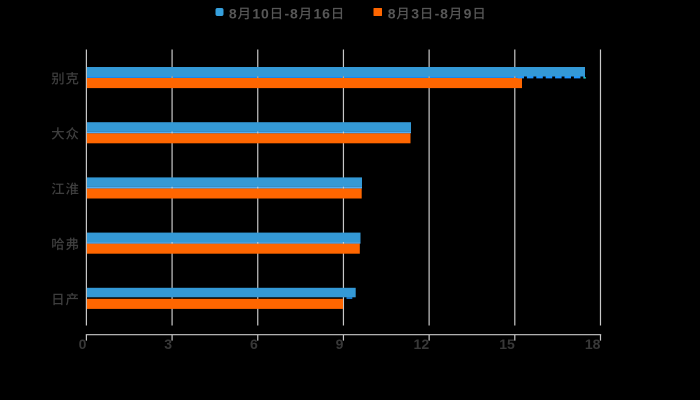 The image size is (700, 400). Describe the element at coordinates (507, 344) in the screenshot. I see `svg-text: 15` at that location.